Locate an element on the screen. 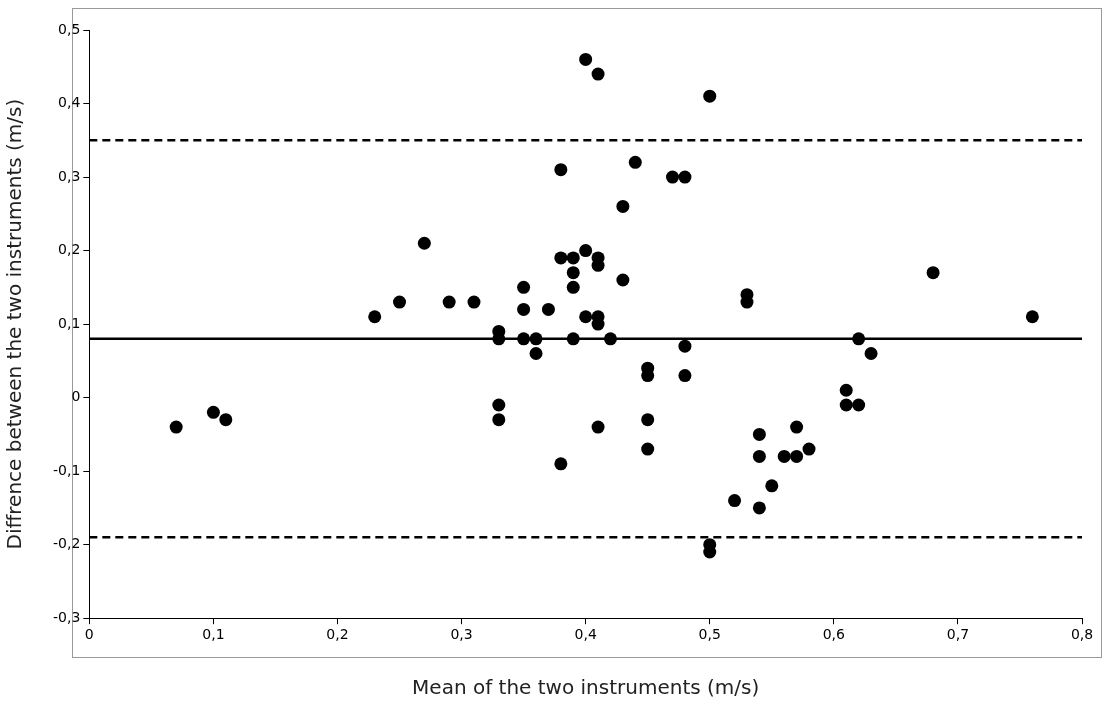 Image resolution: width=1110 pixels, height=713 pixels. y-tick-label: 0,3 is located at coordinates (69, 175).